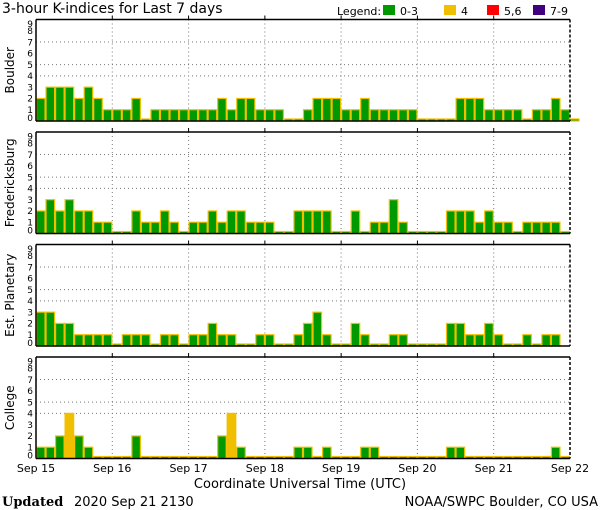  Describe the element at coordinates (539, 10) in the screenshot. I see `legend-swatch` at that location.